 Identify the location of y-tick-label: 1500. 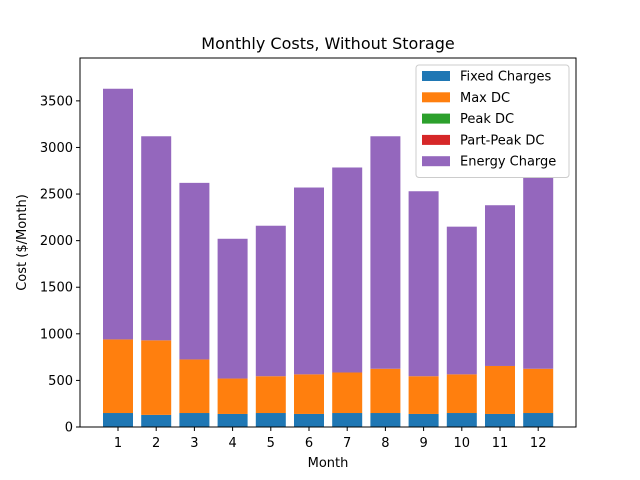
(56, 288).